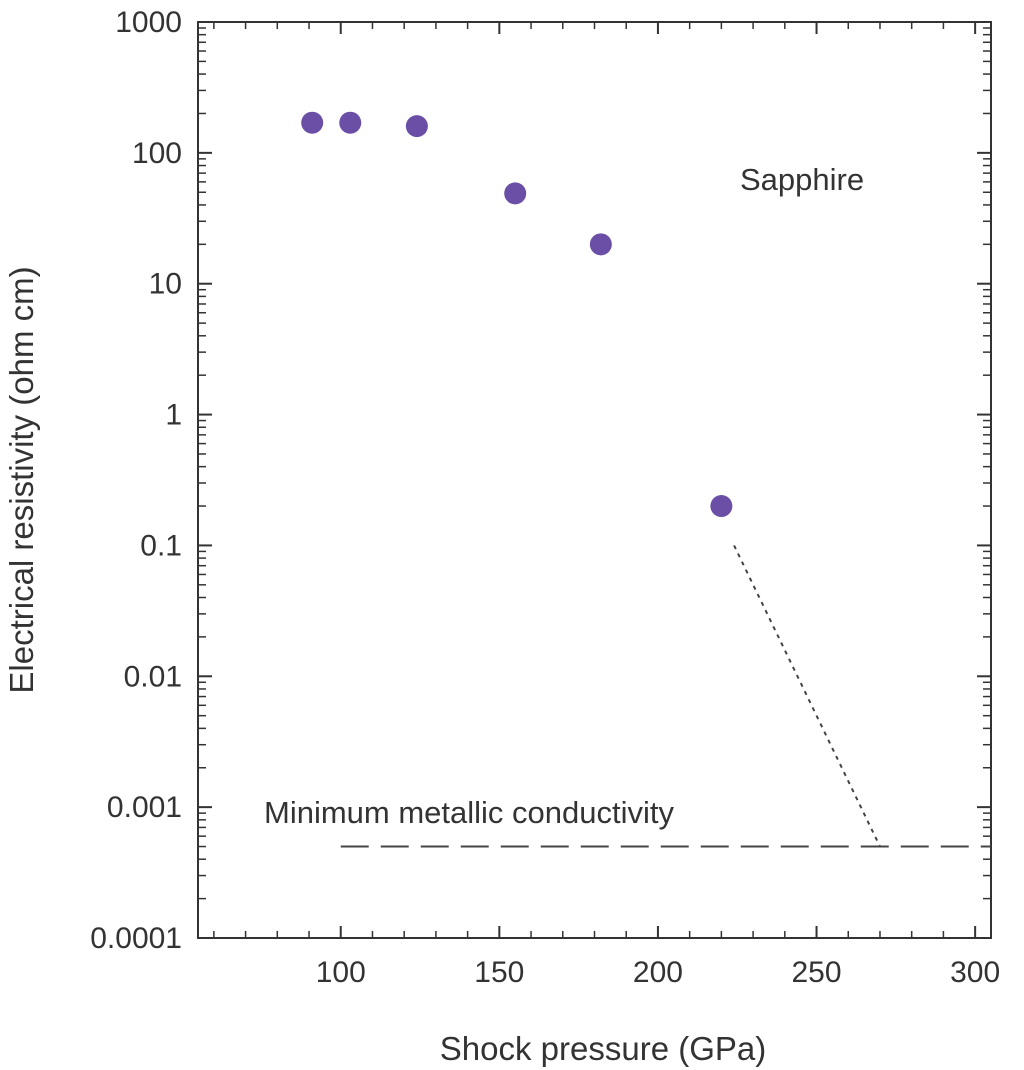 The image size is (1024, 1070). I want to click on y-tick-label: 0.01, so click(153, 676).